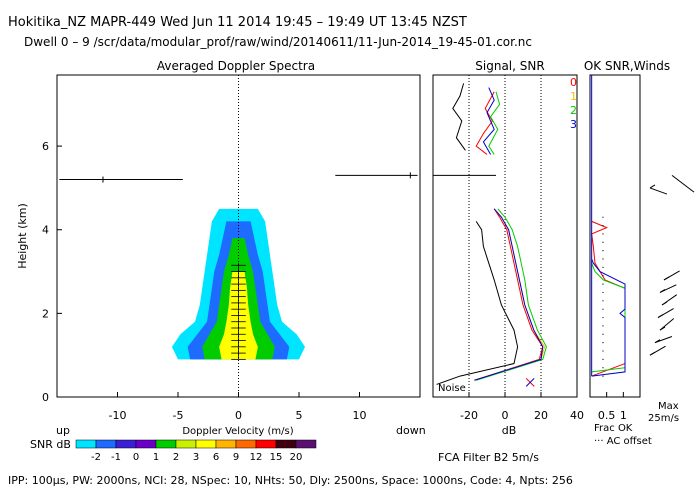  What do you see at coordinates (663, 418) in the screenshot?
I see `max-value: 25m/s` at bounding box center [663, 418].